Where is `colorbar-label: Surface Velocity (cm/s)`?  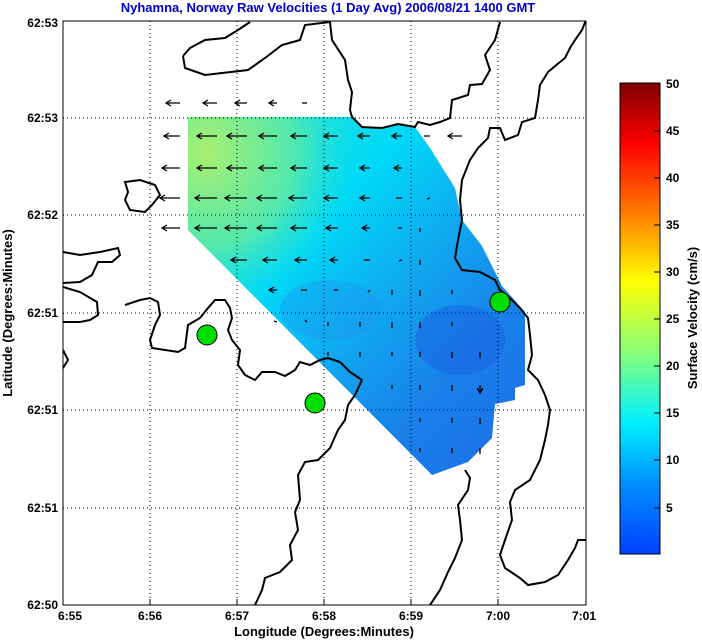 colorbar-label: Surface Velocity (cm/s) is located at coordinates (692, 318).